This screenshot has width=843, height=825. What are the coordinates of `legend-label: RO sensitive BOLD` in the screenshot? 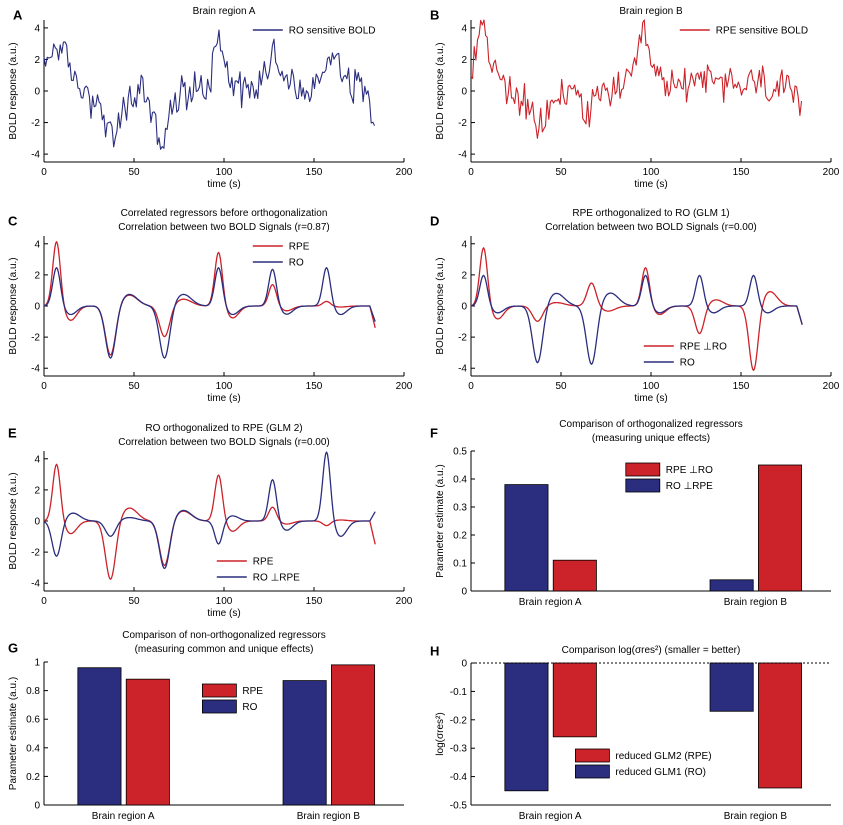 It's located at (332, 31).